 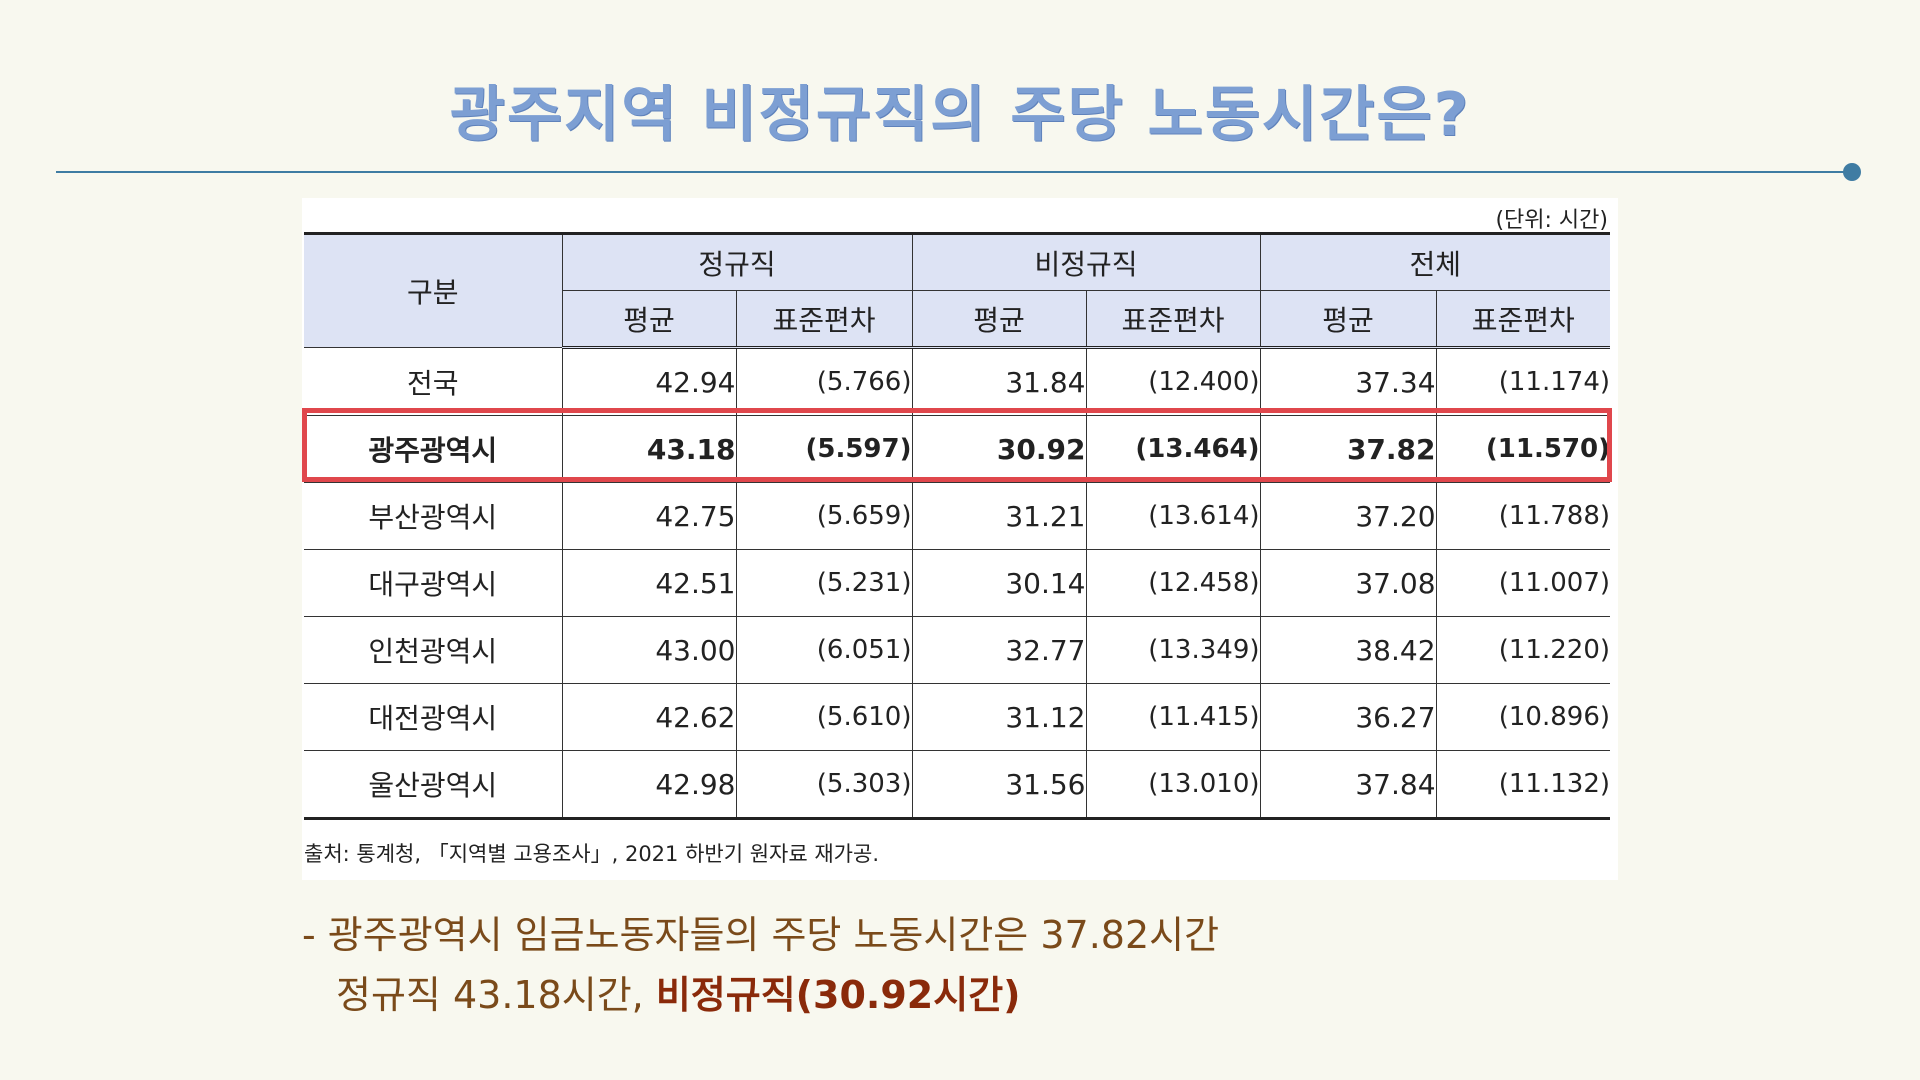 What do you see at coordinates (1348, 583) in the screenshot?
I see `cell-value: 37.08` at bounding box center [1348, 583].